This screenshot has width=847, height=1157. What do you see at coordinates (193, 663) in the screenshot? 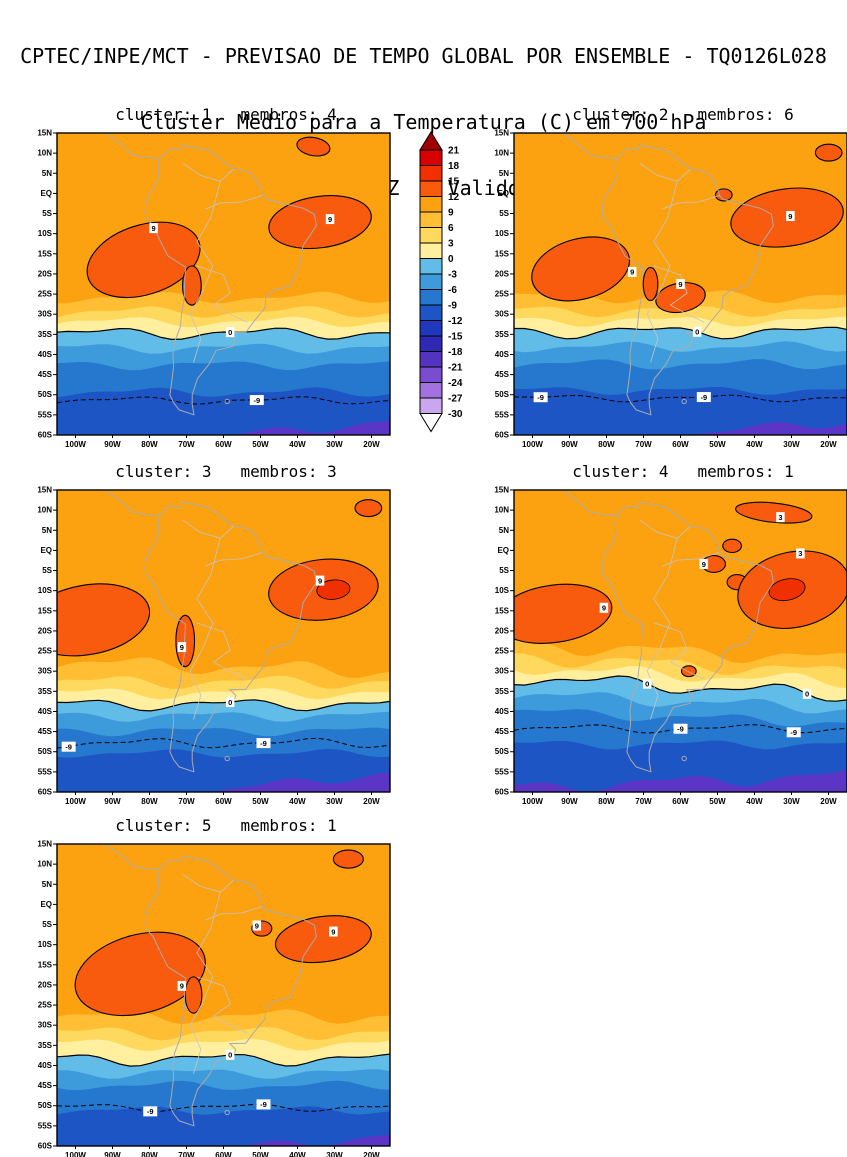
I see `contour-labels: 9 9 0 -9 -9` at bounding box center [193, 663].